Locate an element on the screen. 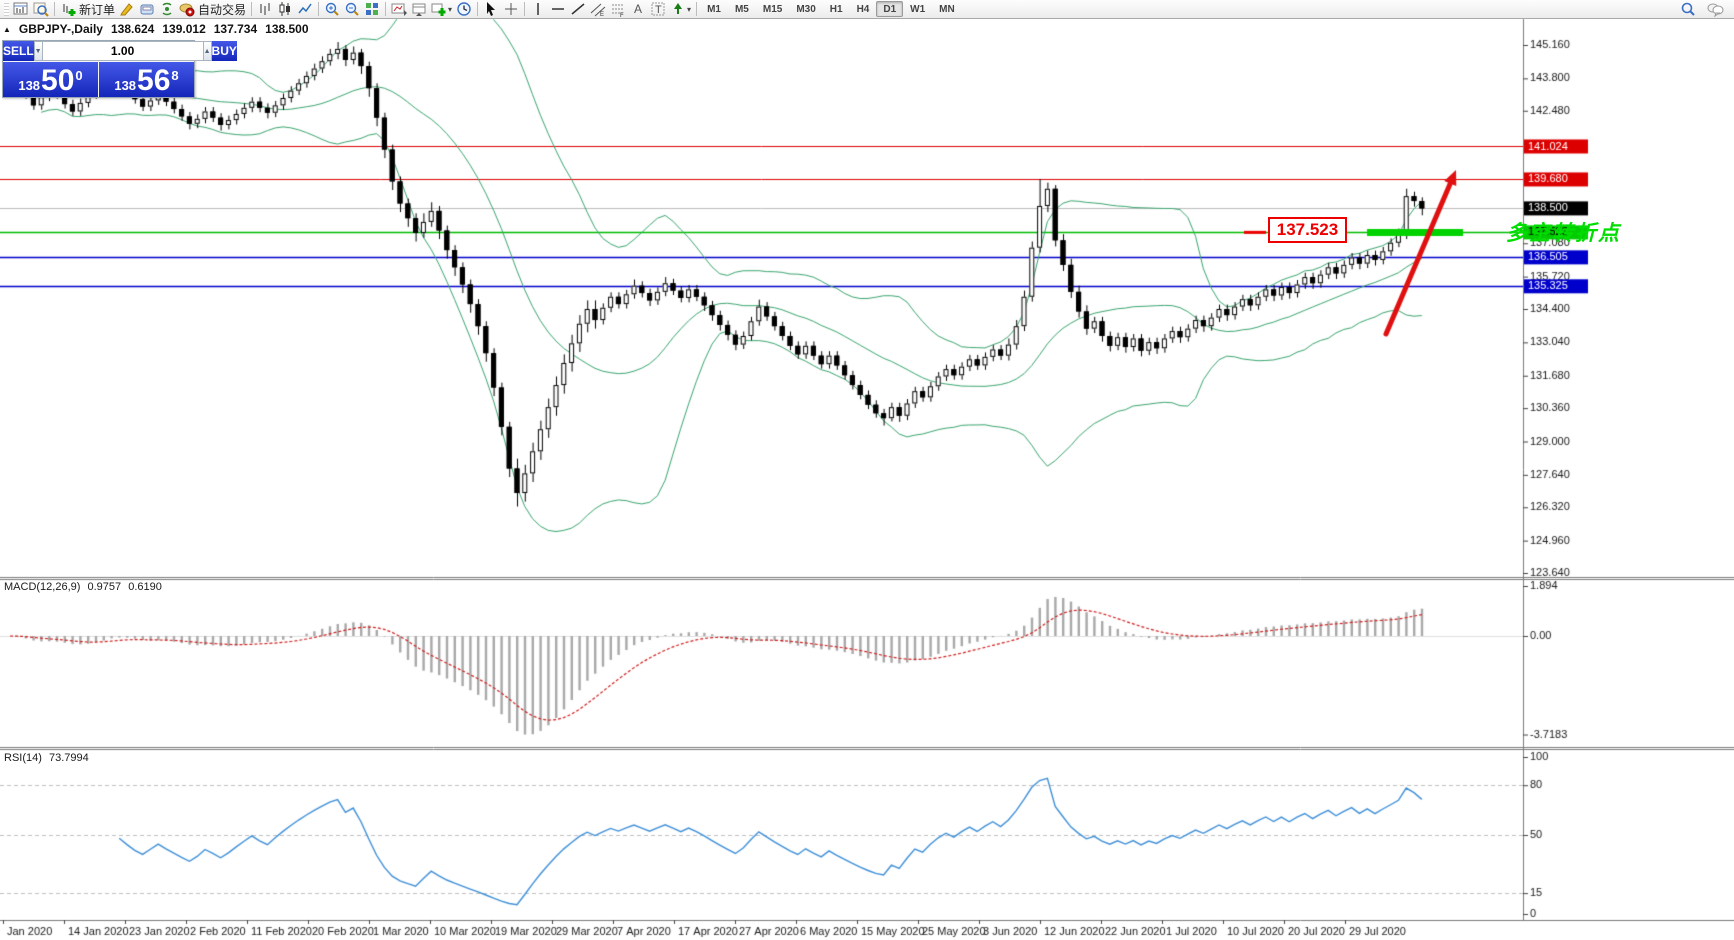 This screenshot has width=1734, height=940. macd-pane-separator is located at coordinates (867, 578).